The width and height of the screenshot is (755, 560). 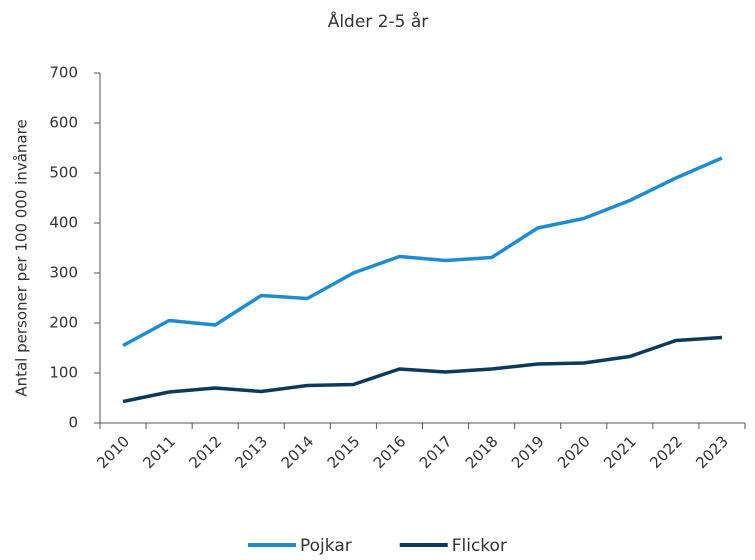 I want to click on x-tick-label: 2023, so click(x=712, y=452).